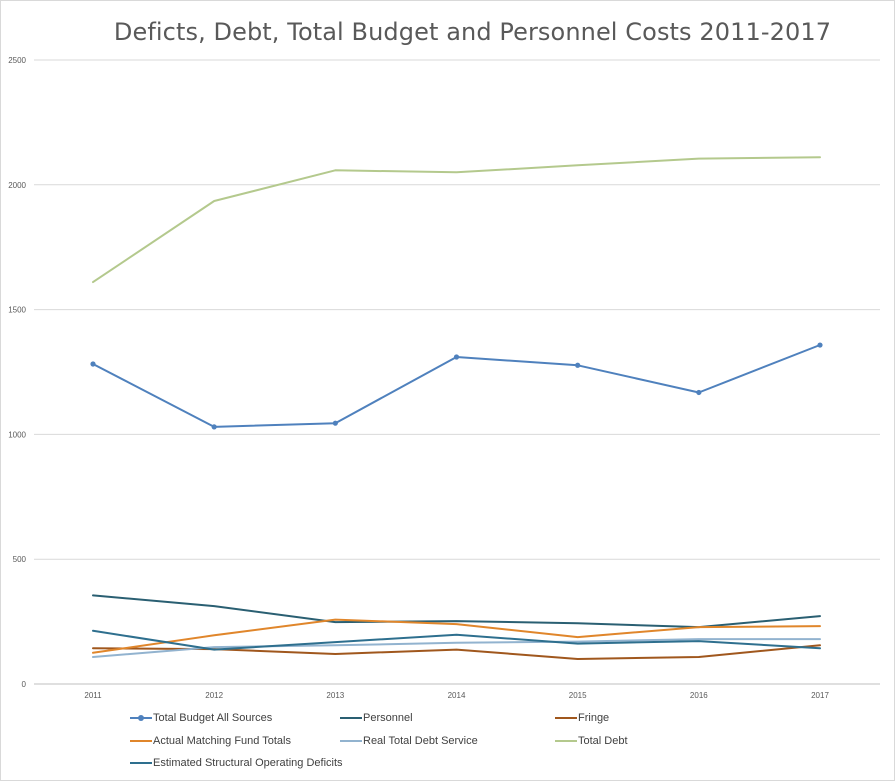  I want to click on y-tick-label: 1500, so click(17, 310).